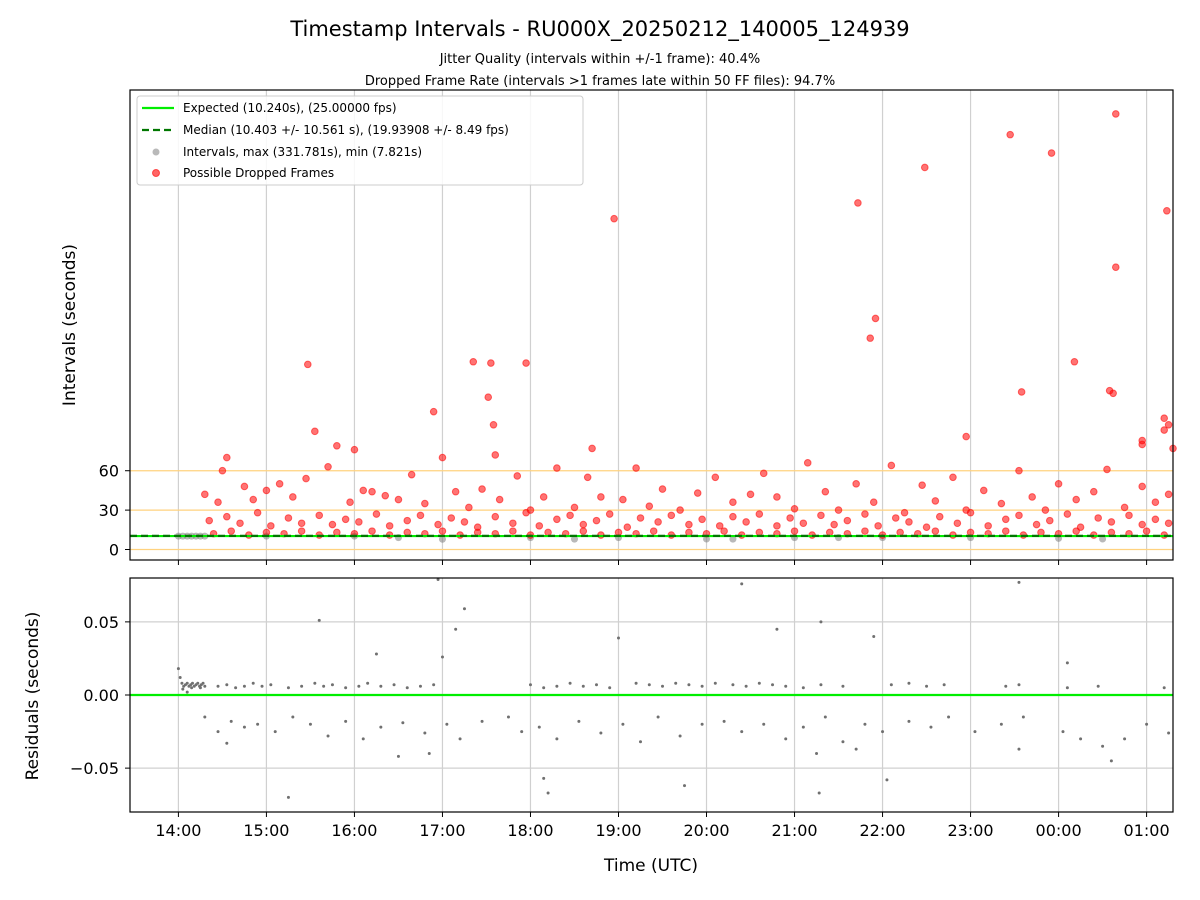 This screenshot has width=1200, height=900. I want to click on x-tick-label-4: 18:00, so click(530, 830).